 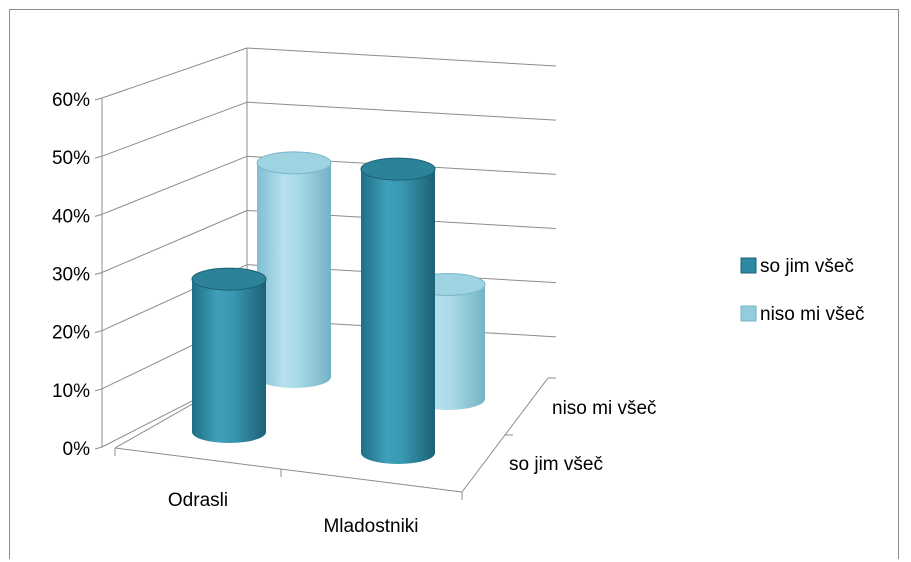 What do you see at coordinates (71, 100) in the screenshot?
I see `y-tick-label: 60%` at bounding box center [71, 100].